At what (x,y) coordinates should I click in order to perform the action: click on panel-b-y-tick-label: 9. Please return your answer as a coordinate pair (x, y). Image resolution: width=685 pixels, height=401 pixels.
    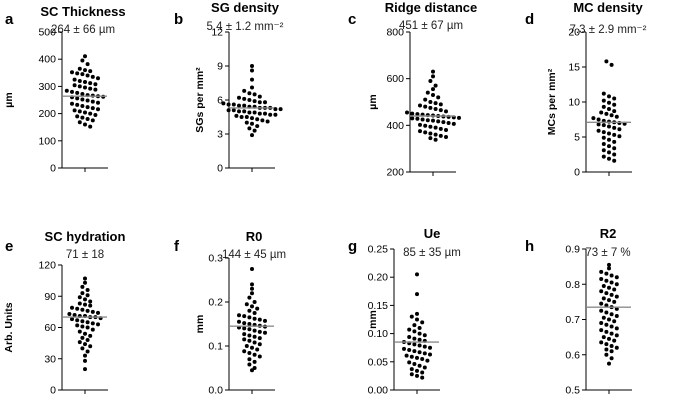
    Looking at the image, I should click on (220, 67).